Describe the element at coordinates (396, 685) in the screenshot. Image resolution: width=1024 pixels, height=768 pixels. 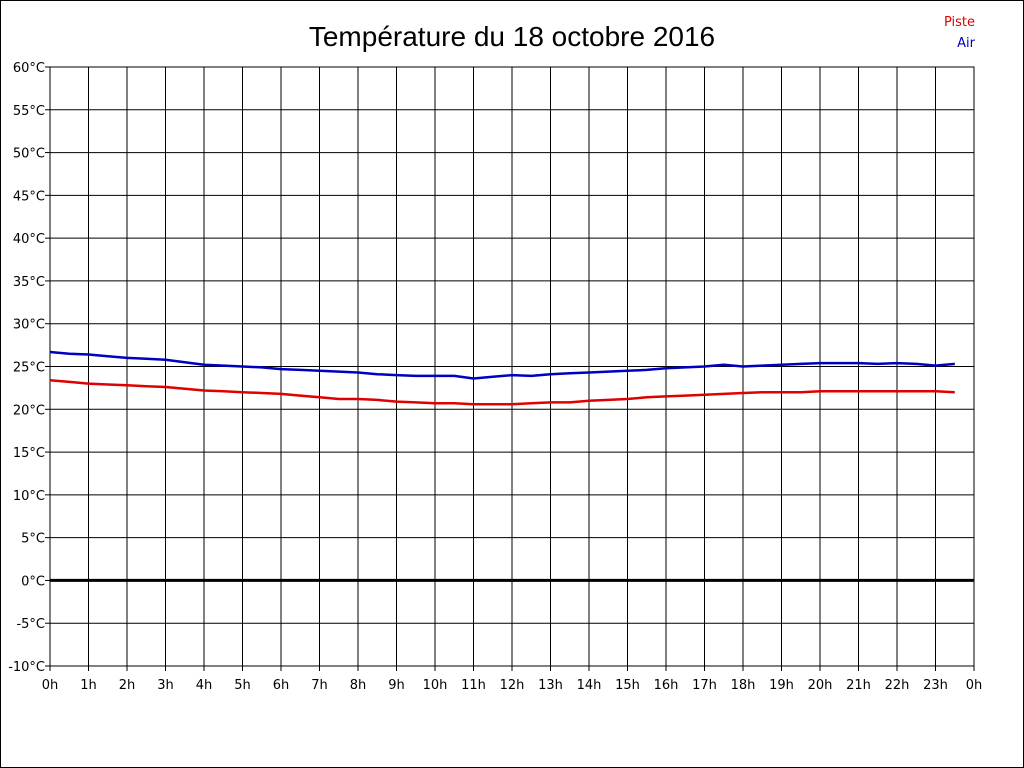
I see `x-tick-label: 9h` at that location.